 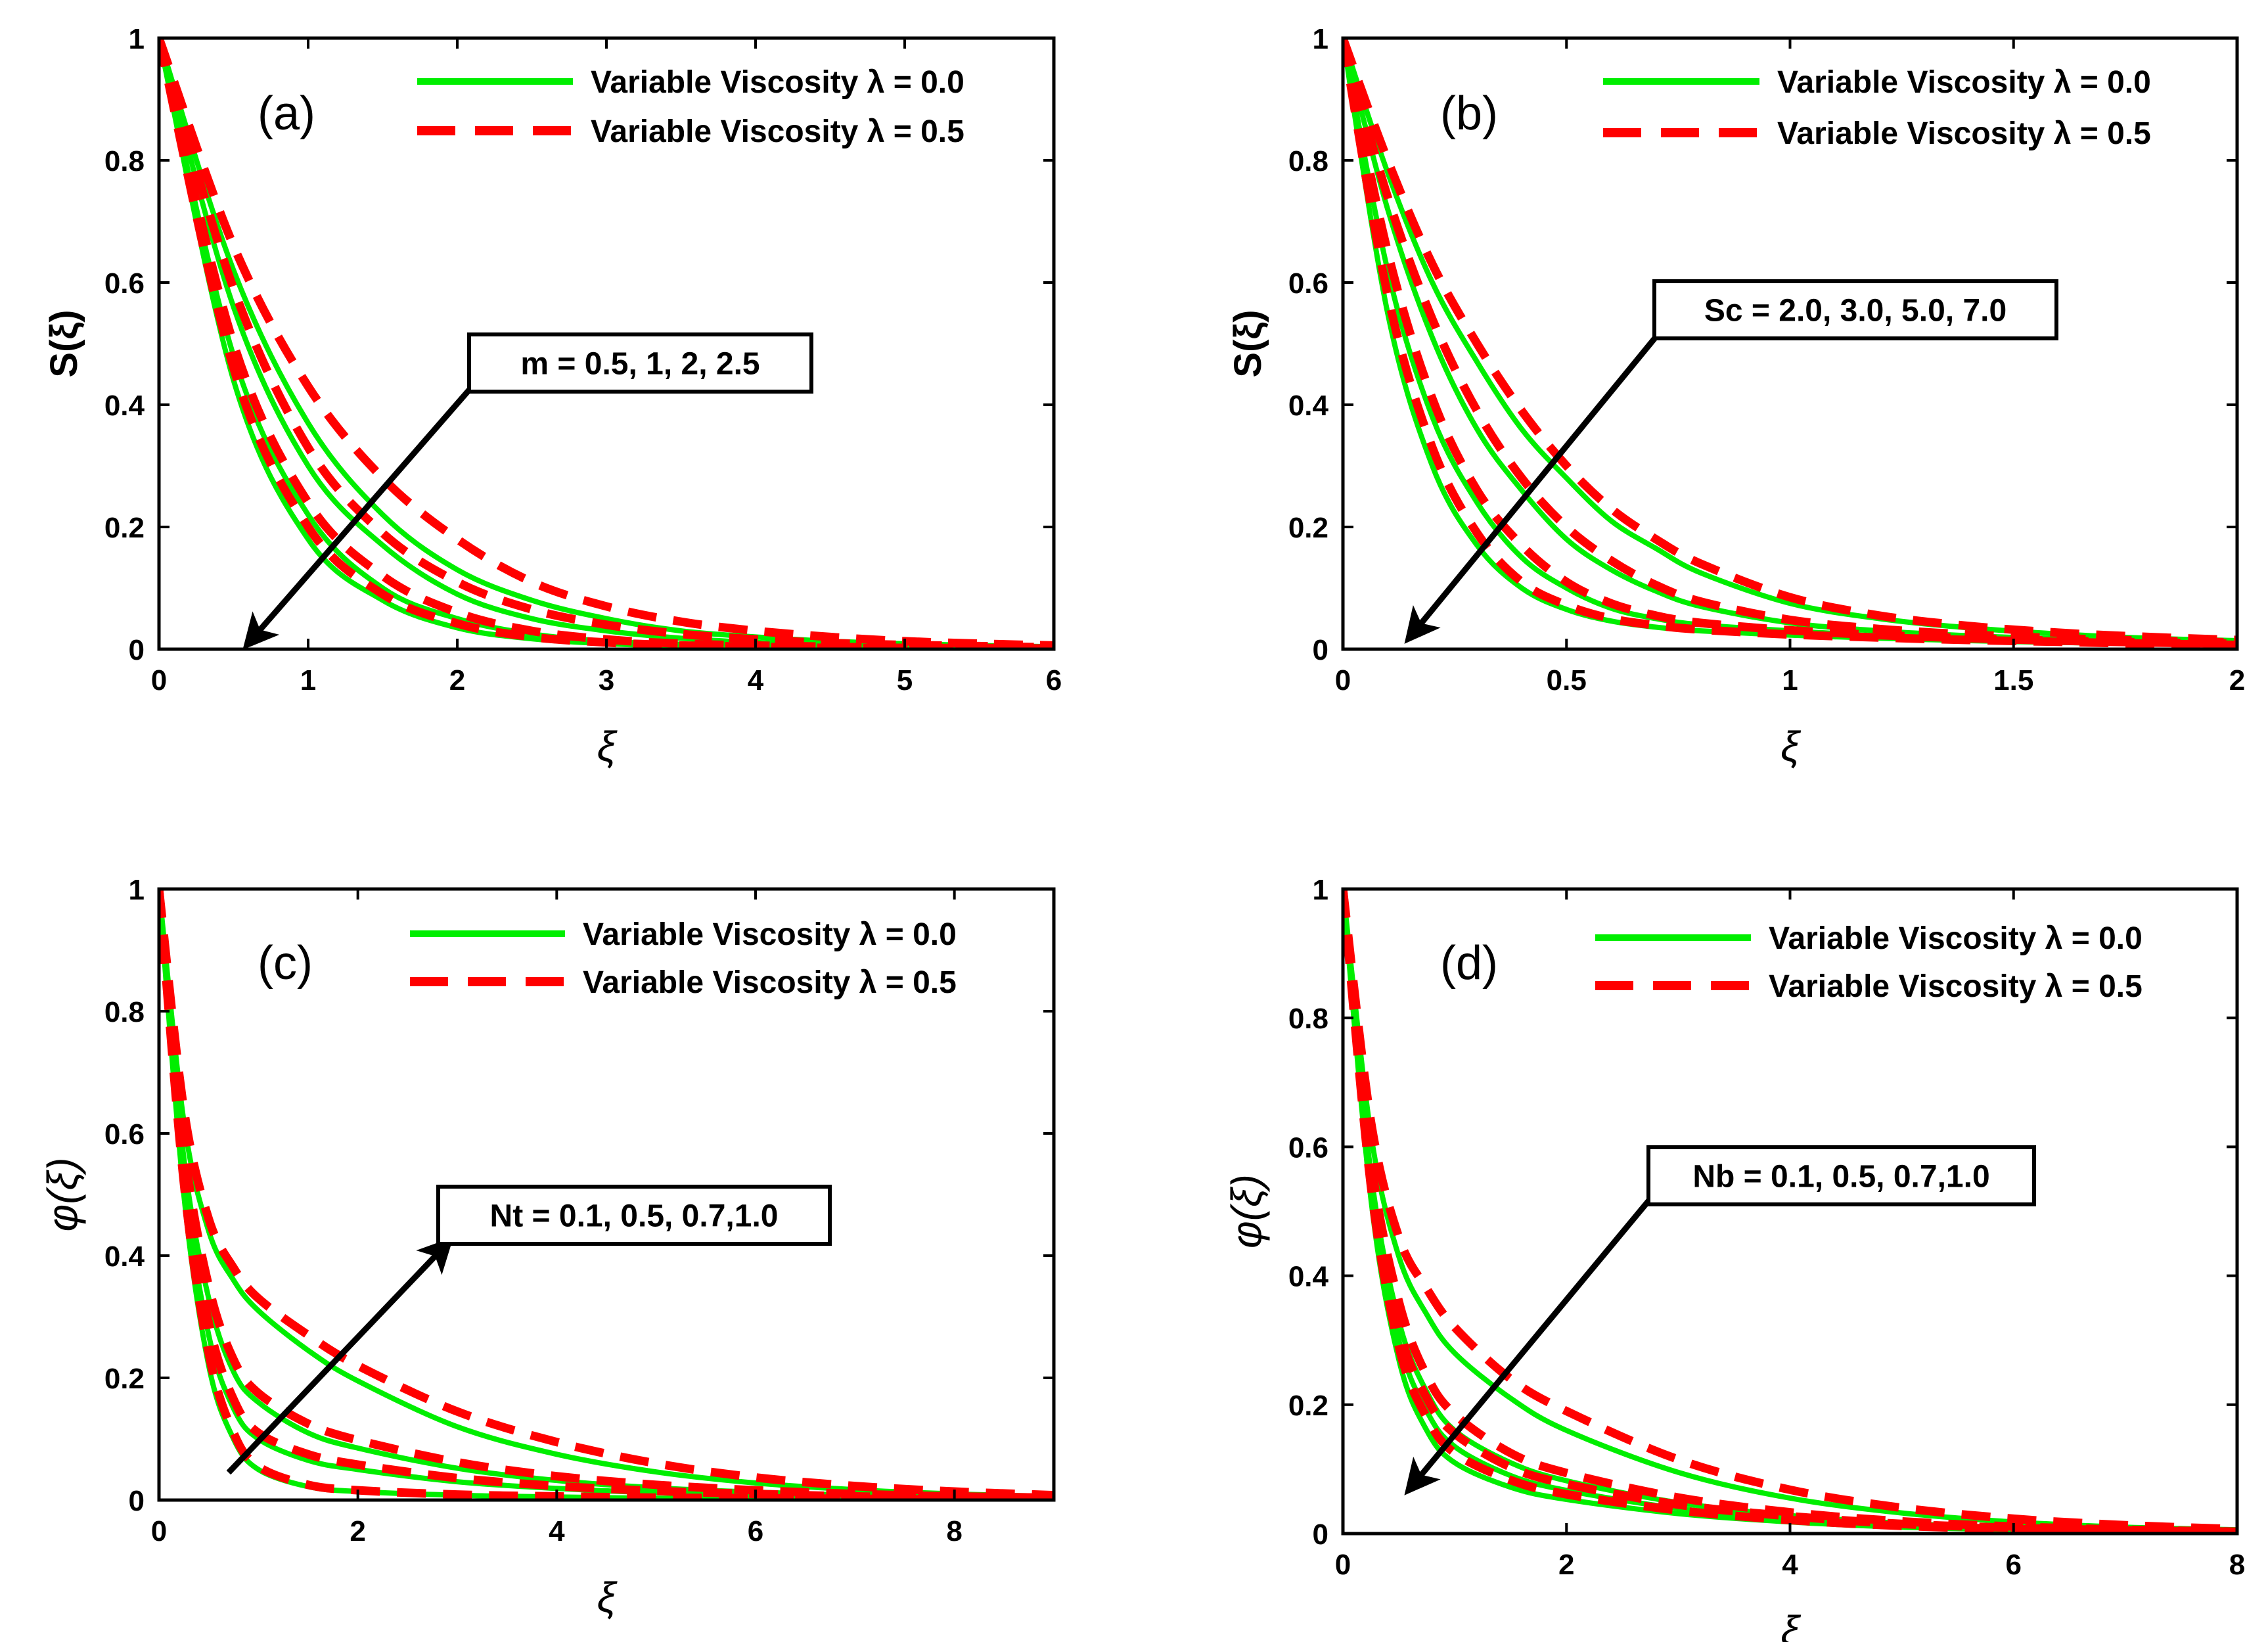 What do you see at coordinates (2013, 680) in the screenshot?
I see `x-tick-label: 1.5` at bounding box center [2013, 680].